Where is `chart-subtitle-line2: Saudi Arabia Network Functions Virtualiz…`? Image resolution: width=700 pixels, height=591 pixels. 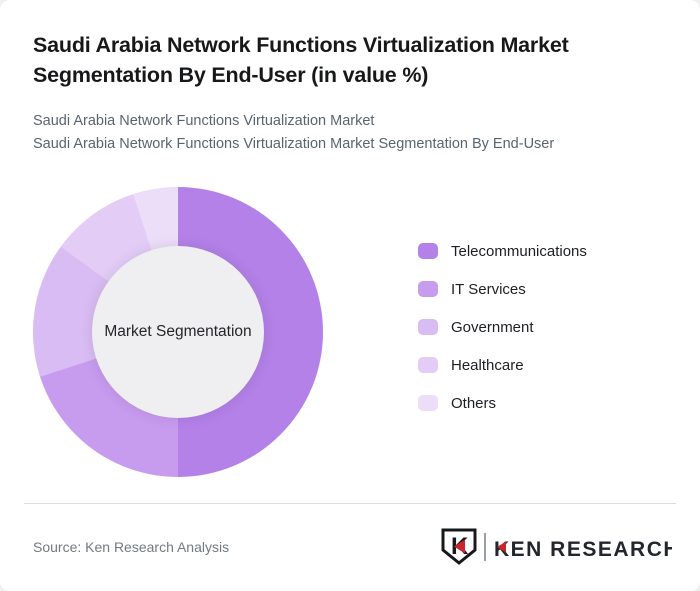
chart-subtitle-line2: Saudi Arabia Network Functions Virtualiz… is located at coordinates (294, 143).